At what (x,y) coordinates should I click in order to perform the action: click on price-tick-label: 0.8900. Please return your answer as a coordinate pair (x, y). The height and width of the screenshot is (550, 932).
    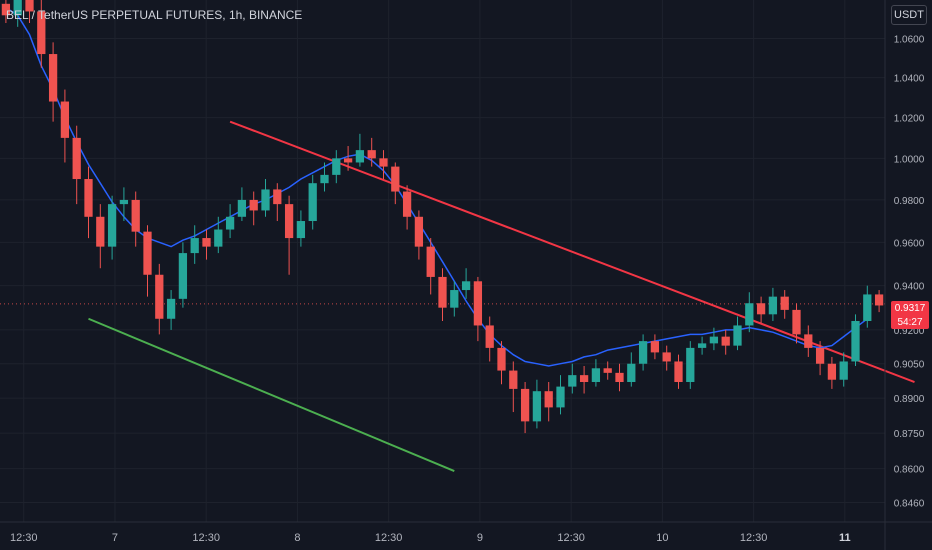
    Looking at the image, I should click on (909, 399).